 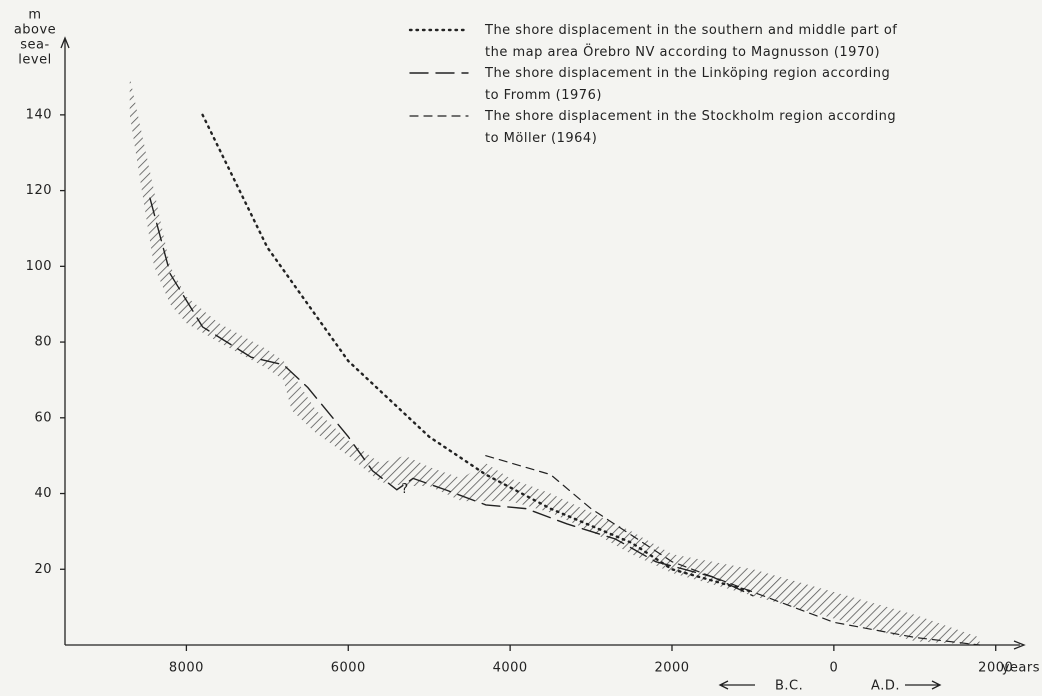 I want to click on y-tick-label: 120, so click(x=39, y=190).